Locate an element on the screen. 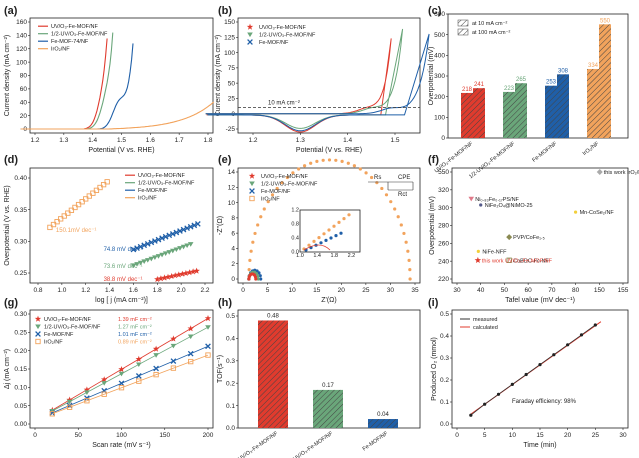 This screenshot has height=458, width=639. panel-label-i: (i) is located at coordinates (433, 303).